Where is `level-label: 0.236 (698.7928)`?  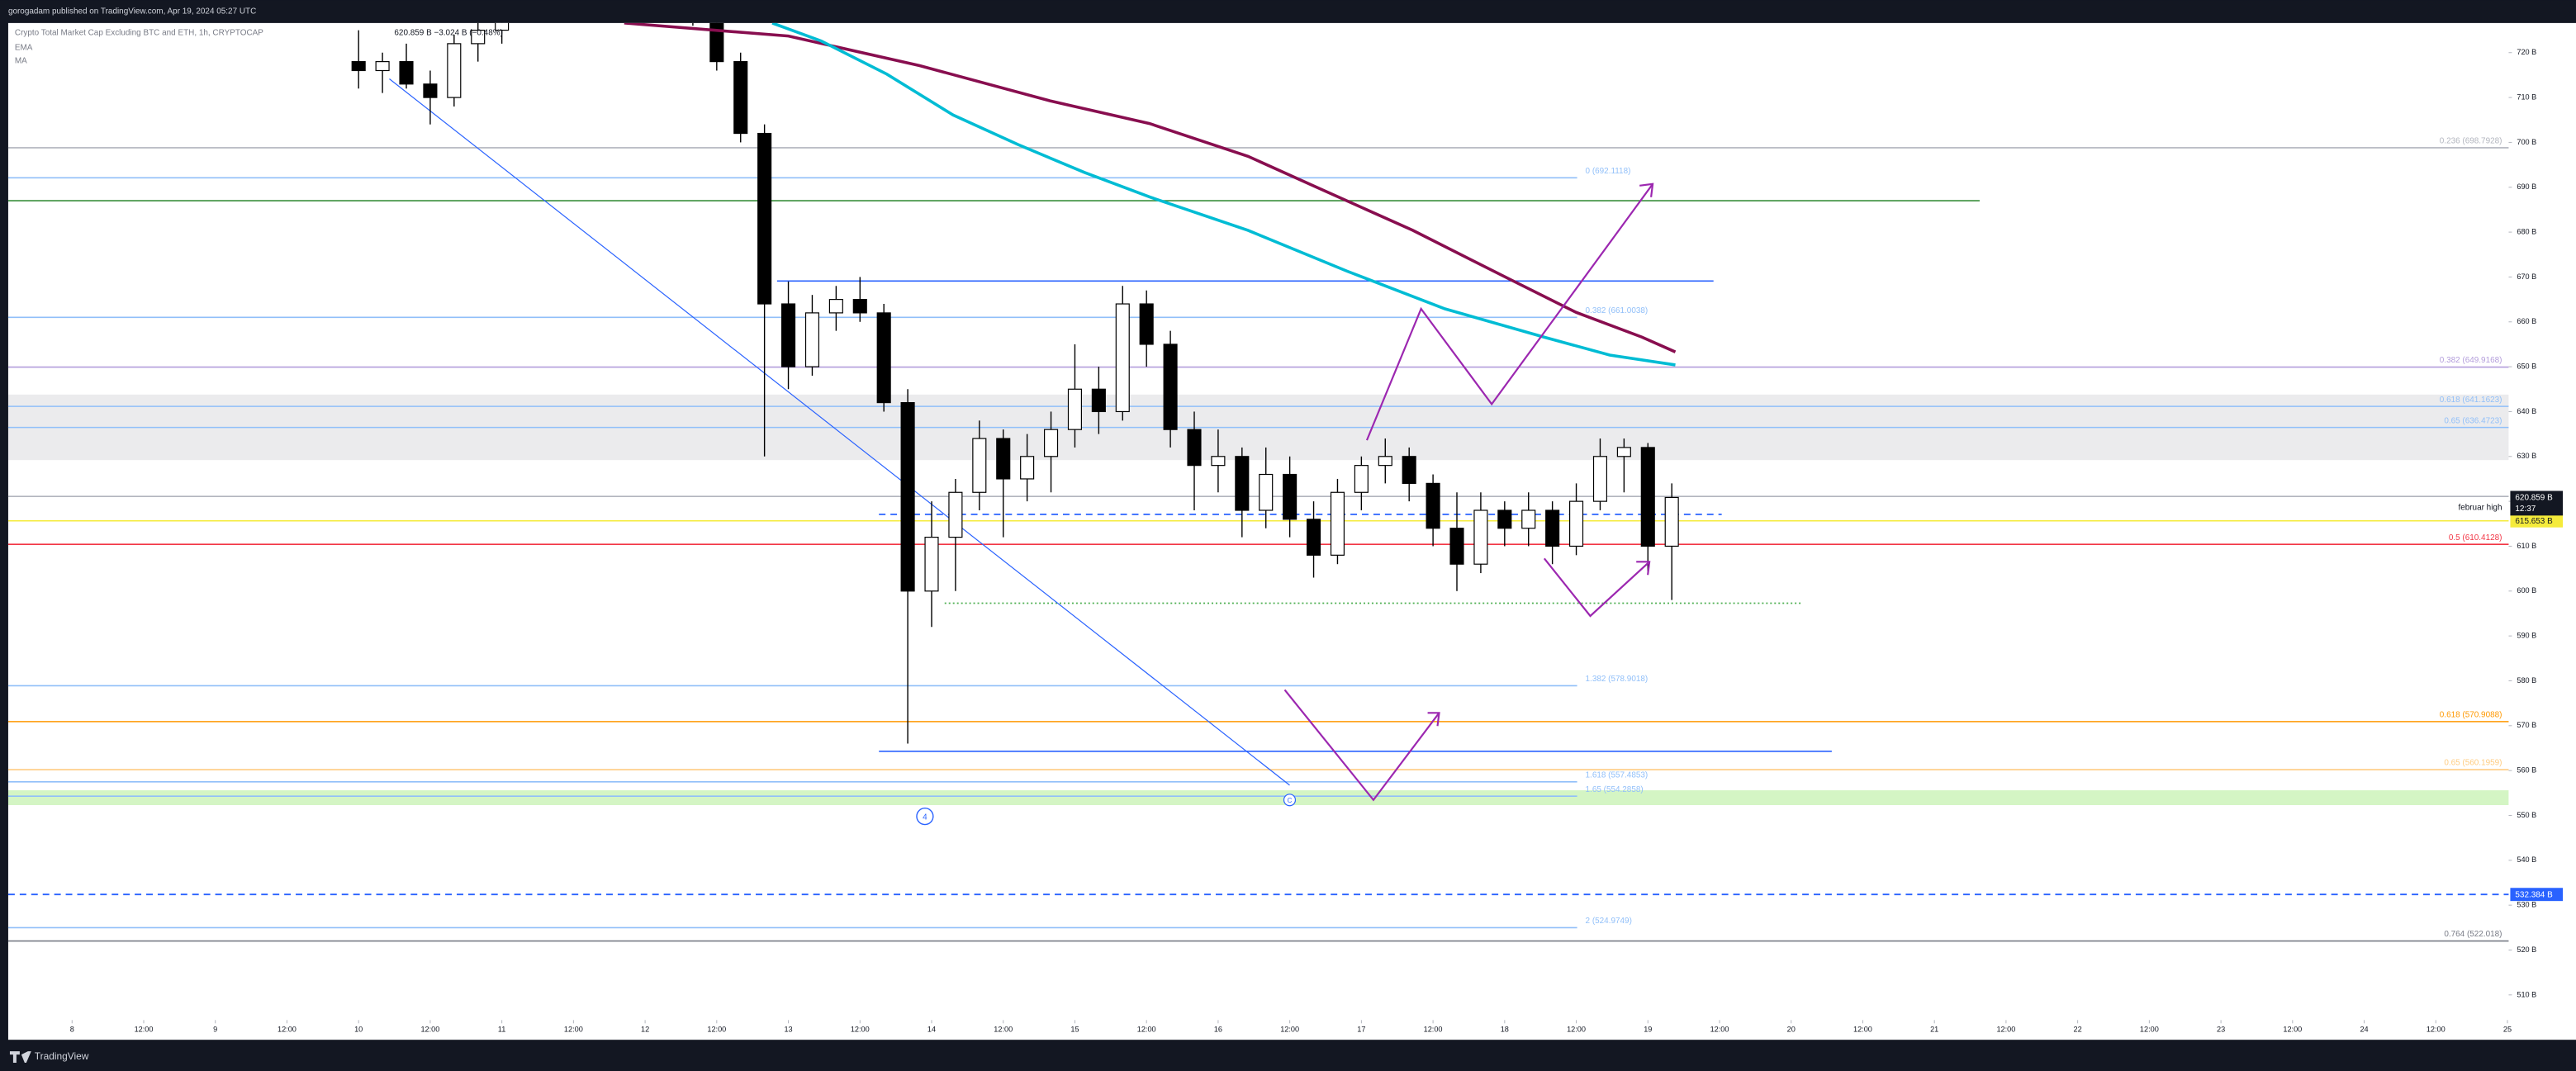 level-label: 0.236 (698.7928) is located at coordinates (2471, 141).